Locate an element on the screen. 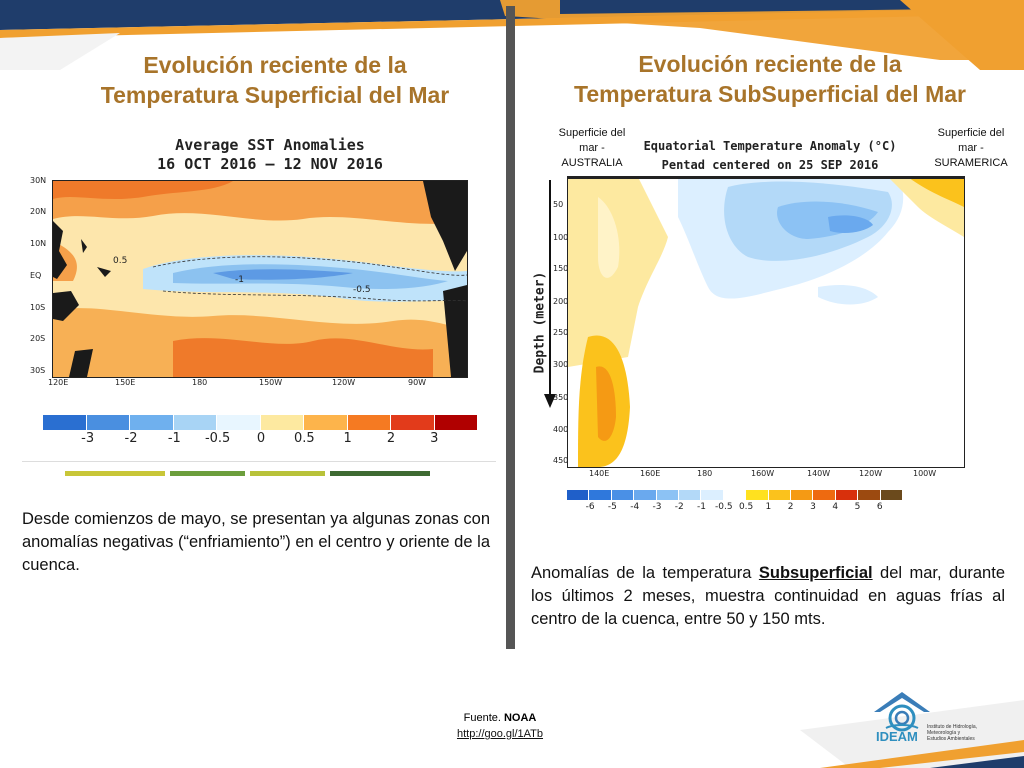 Image resolution: width=1024 pixels, height=768 pixels. lon-150w: 150W is located at coordinates (271, 382).